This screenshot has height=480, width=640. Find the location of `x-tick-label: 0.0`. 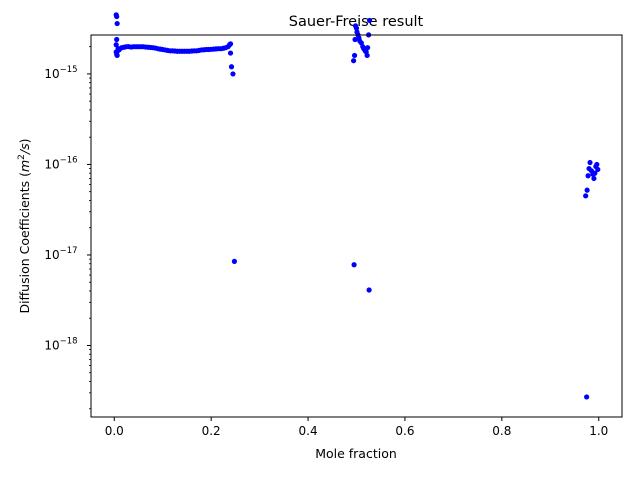

x-tick-label: 0.0 is located at coordinates (114, 431).